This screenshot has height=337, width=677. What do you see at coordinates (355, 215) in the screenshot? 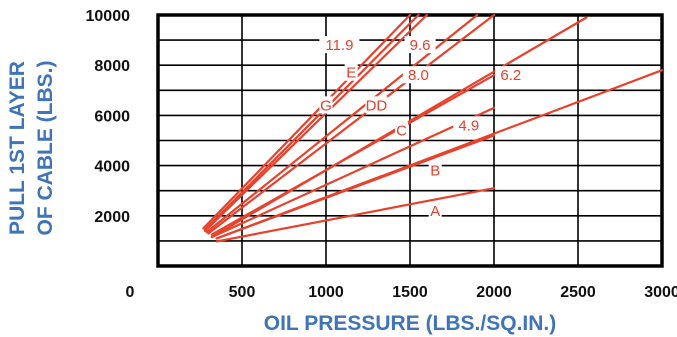
I see `series-line` at bounding box center [355, 215].